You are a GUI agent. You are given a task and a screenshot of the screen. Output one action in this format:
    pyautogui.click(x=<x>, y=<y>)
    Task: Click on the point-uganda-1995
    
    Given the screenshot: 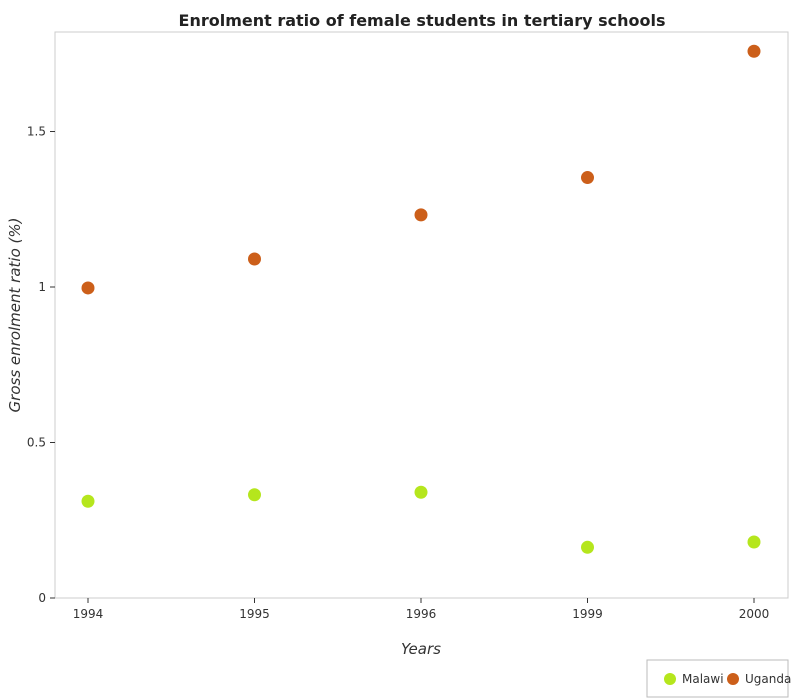 What is the action you would take?
    pyautogui.click(x=254, y=259)
    